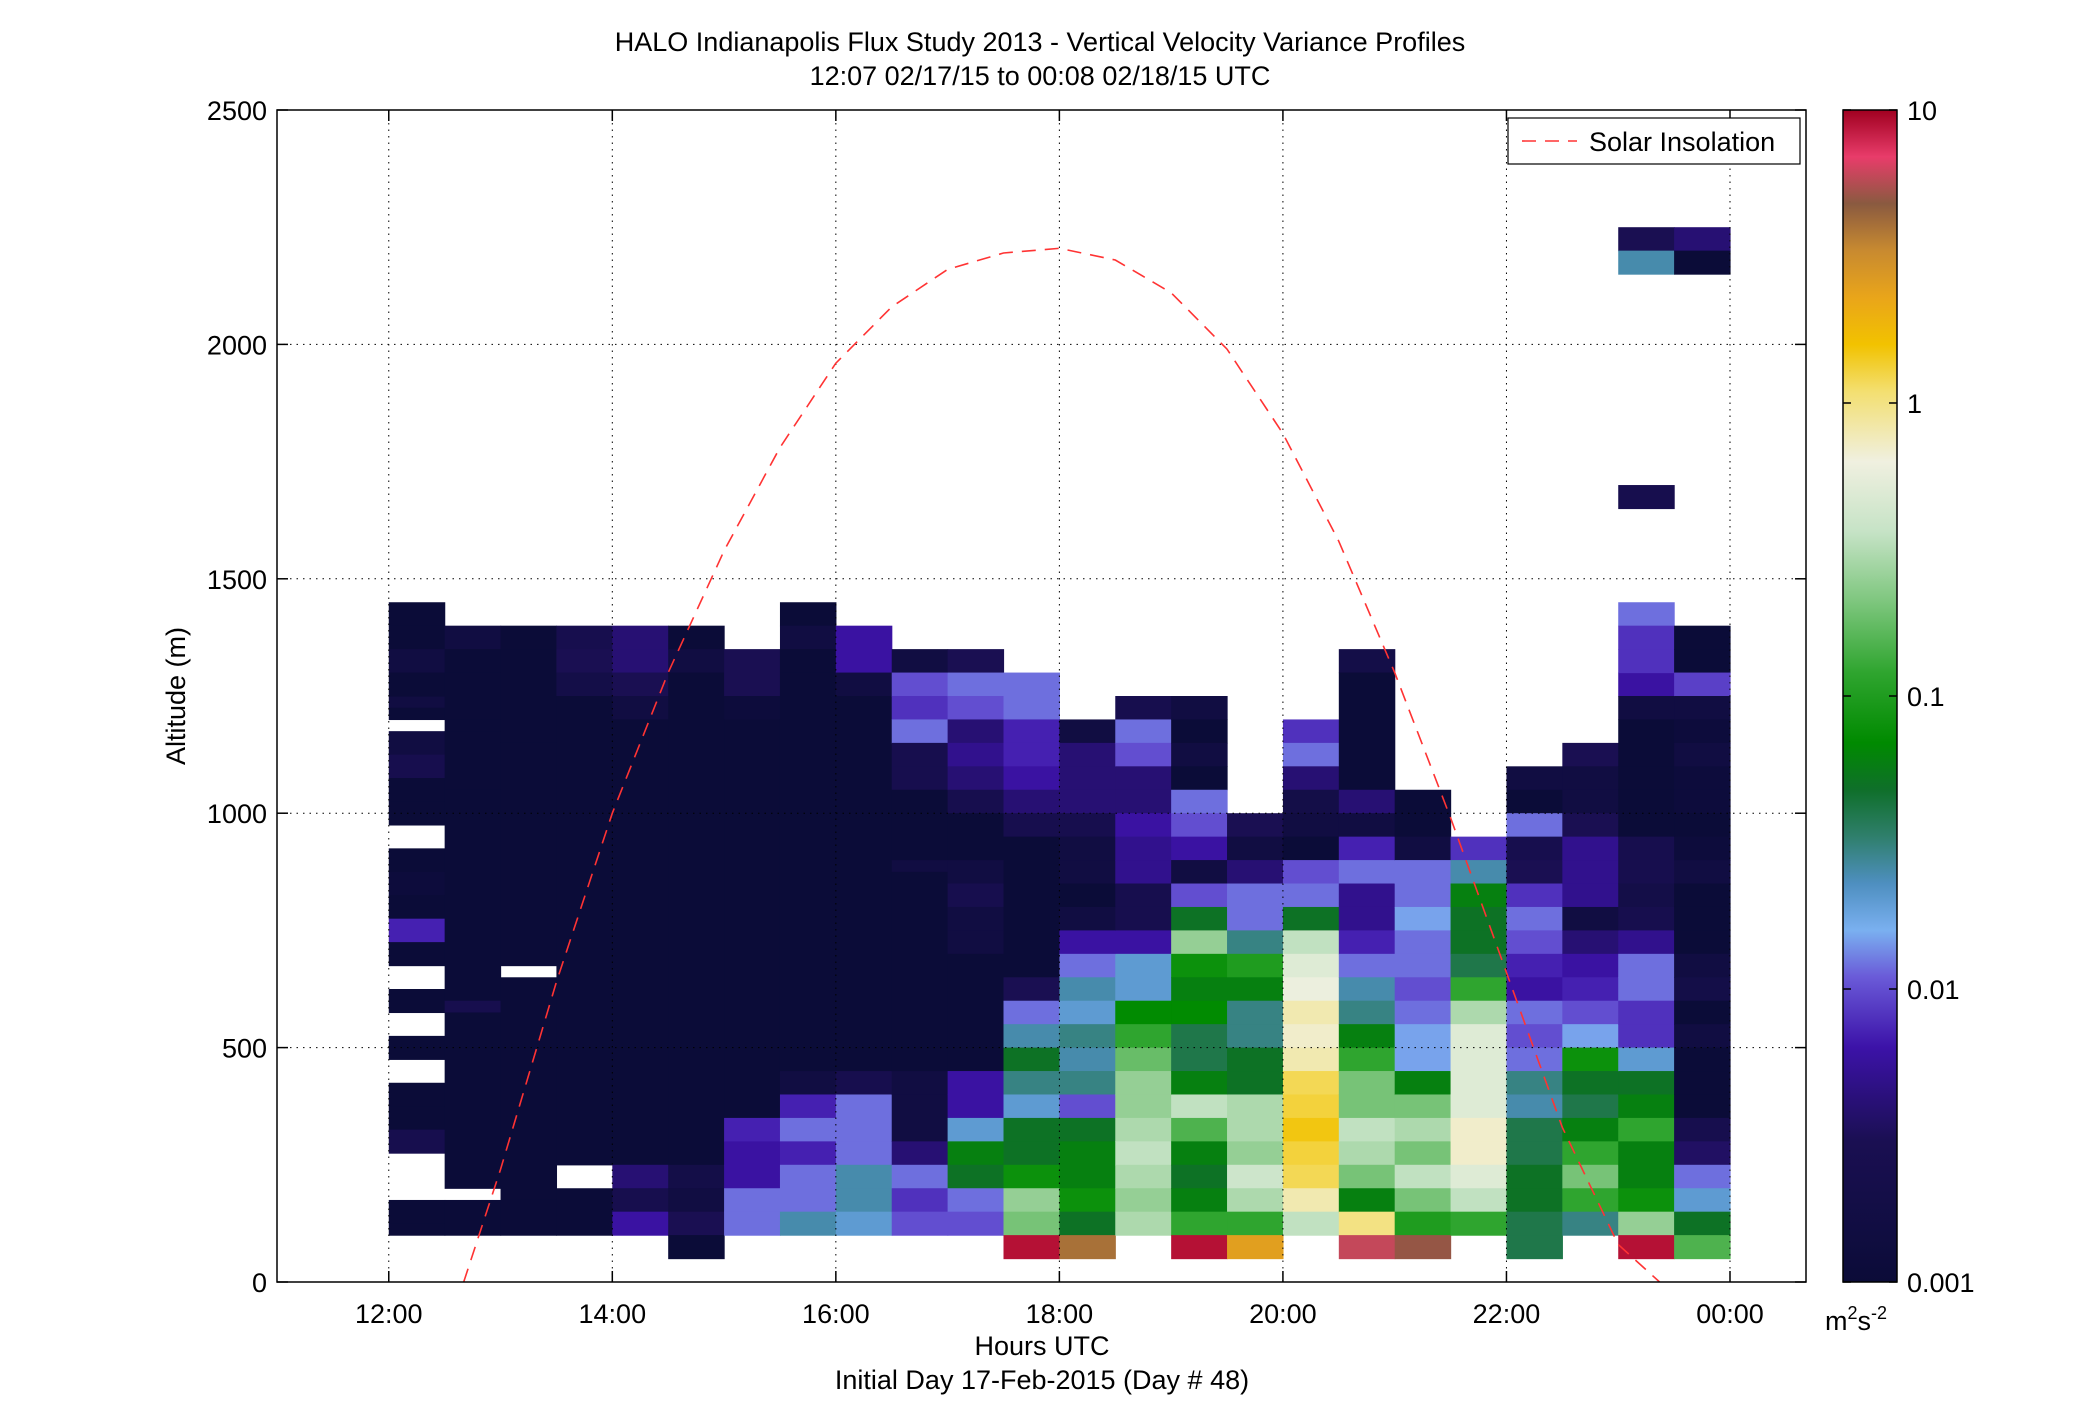 The height and width of the screenshot is (1425, 2098). I want to click on chart-subtitle: 12:07 02/17/15 to 00:08 02/18/15 UTC, so click(1040, 76).